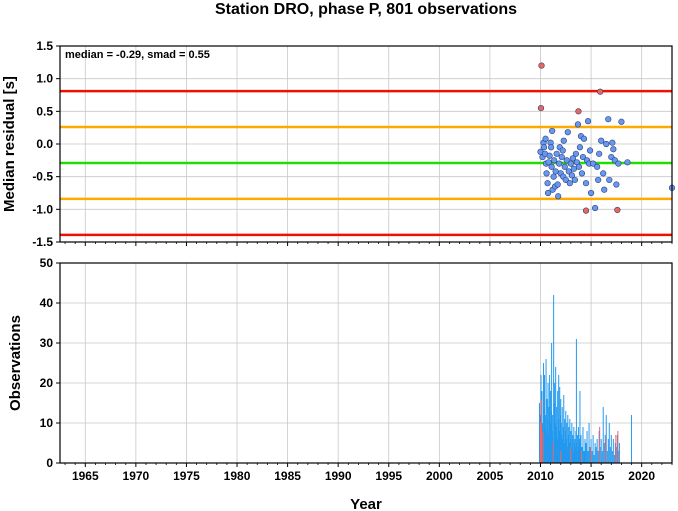 The height and width of the screenshot is (511, 678). I want to click on x-tick-label: 1980, so click(237, 476).